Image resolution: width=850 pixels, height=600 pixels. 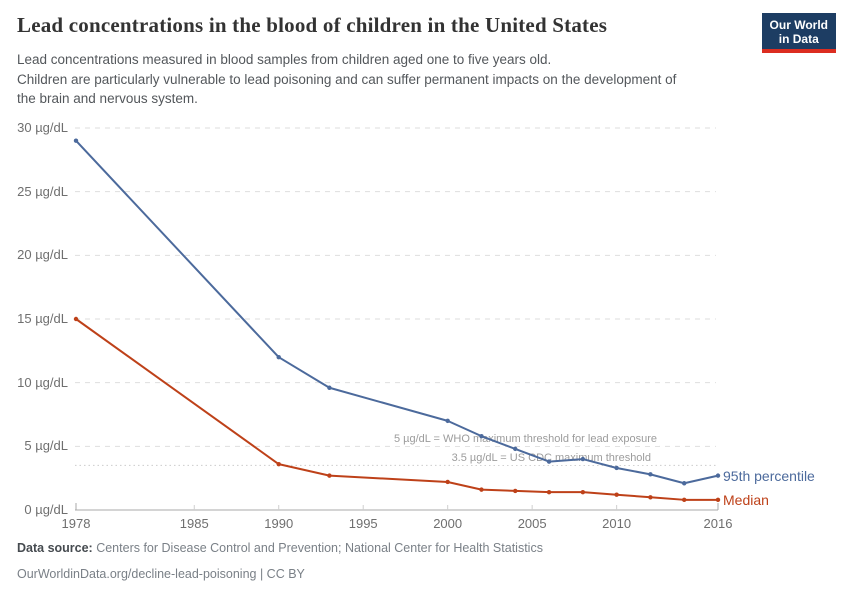 I want to click on x-axis-label: 2016, so click(x=718, y=523).